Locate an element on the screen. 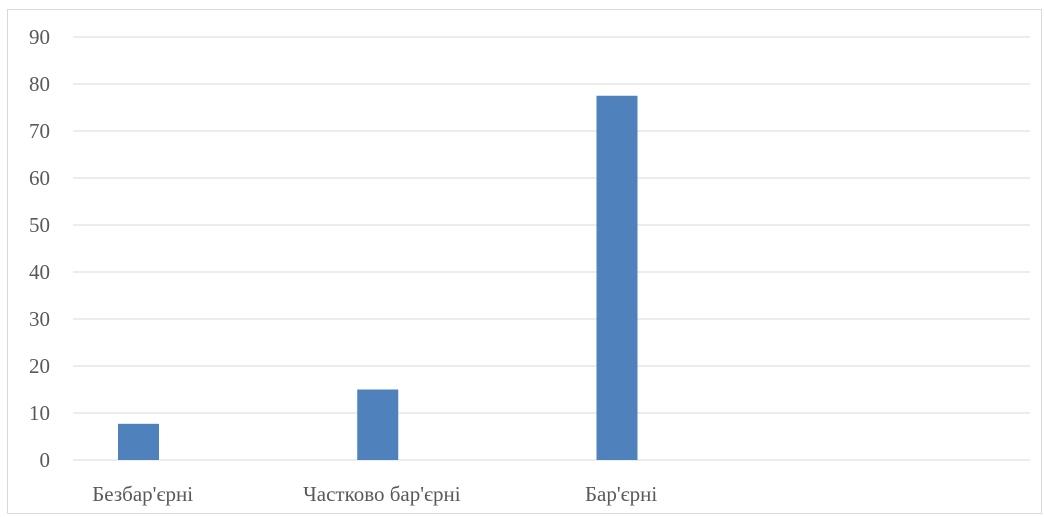 This screenshot has width=1044, height=517. y-tick-label: 0 is located at coordinates (45, 460).